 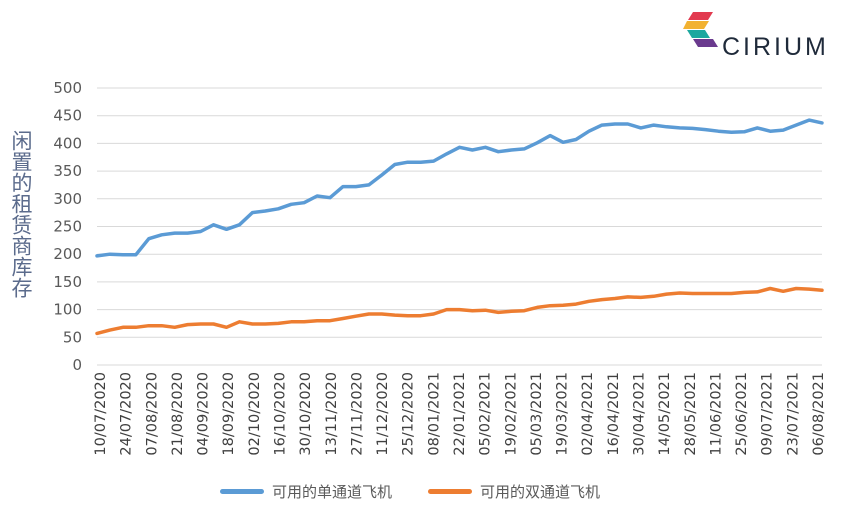 What do you see at coordinates (640, 414) in the screenshot?
I see `x-tick-label: 30/04/2021` at bounding box center [640, 414].